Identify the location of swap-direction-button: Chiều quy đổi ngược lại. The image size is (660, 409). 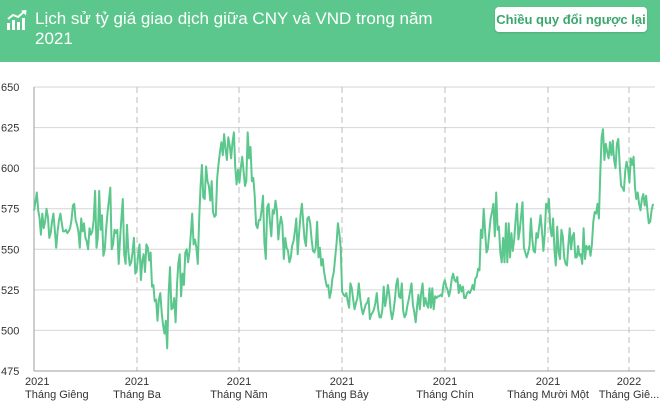
(571, 19).